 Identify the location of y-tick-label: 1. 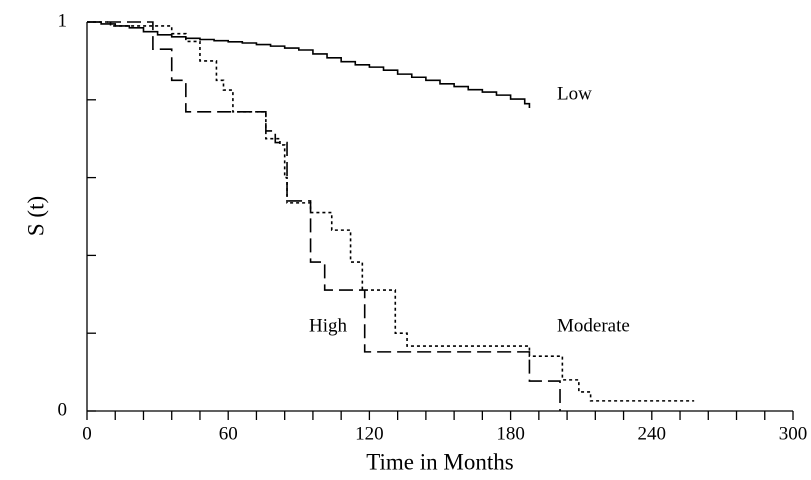
(63, 20).